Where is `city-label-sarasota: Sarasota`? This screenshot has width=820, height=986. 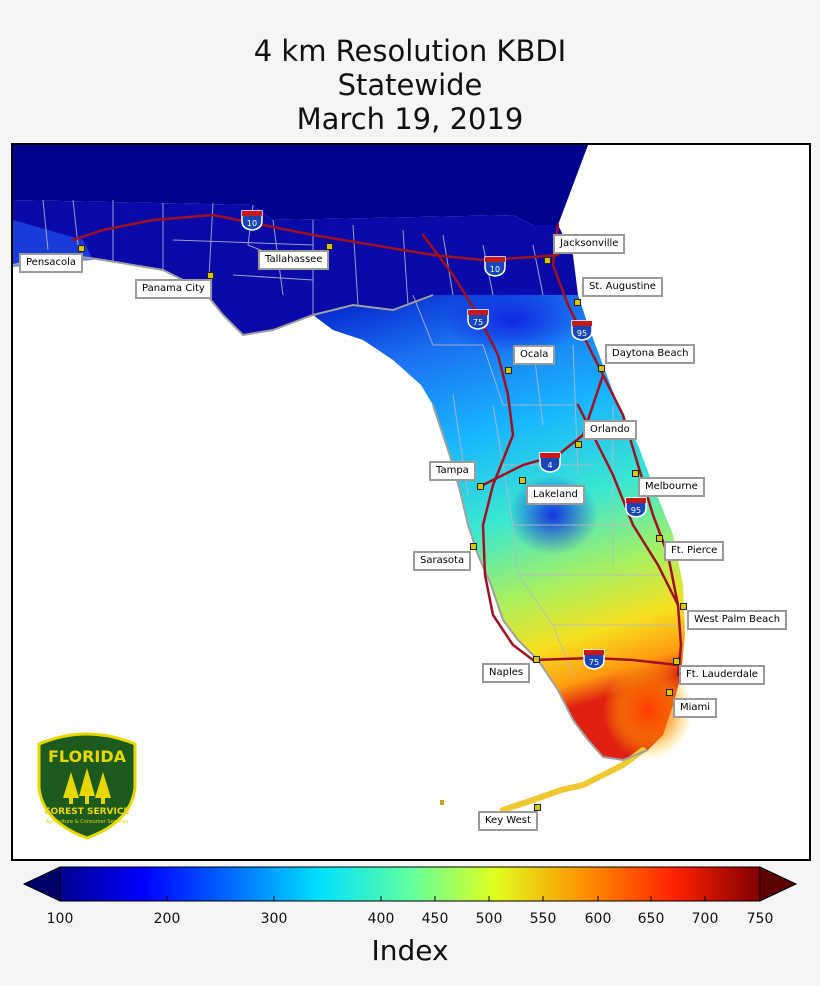 city-label-sarasota: Sarasota is located at coordinates (442, 561).